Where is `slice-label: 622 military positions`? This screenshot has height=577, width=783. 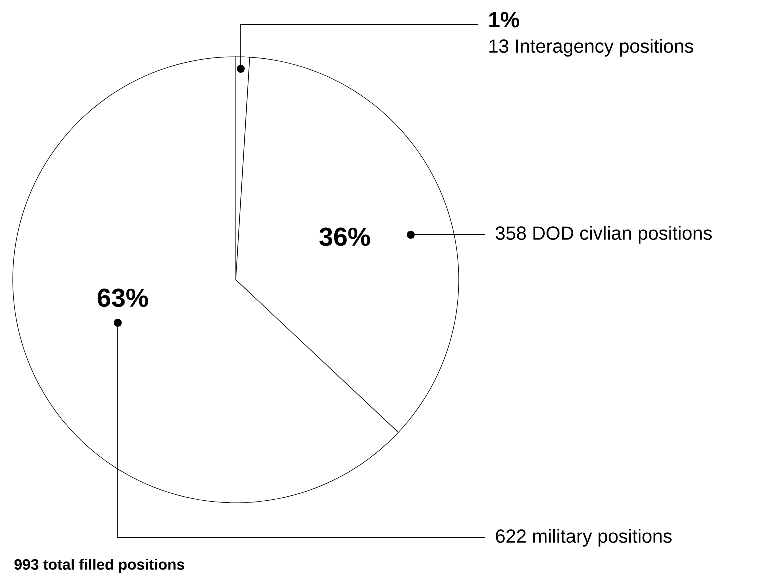
slice-label: 622 military positions is located at coordinates (584, 538).